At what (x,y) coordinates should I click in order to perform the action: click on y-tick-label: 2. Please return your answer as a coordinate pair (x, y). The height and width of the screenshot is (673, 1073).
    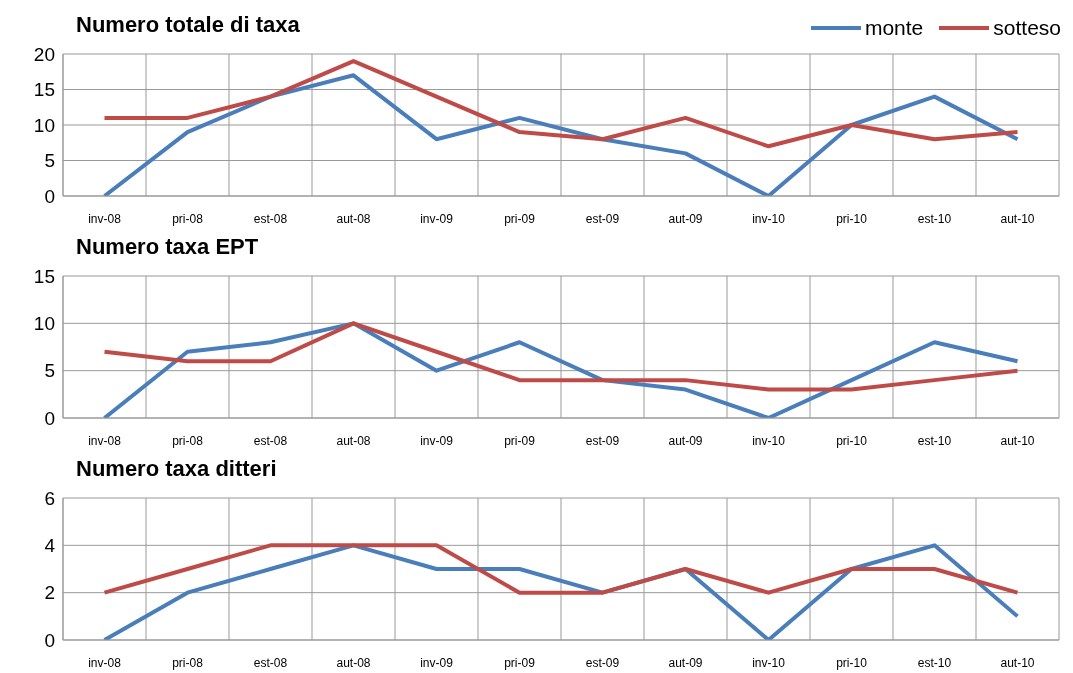
    Looking at the image, I should click on (49, 593).